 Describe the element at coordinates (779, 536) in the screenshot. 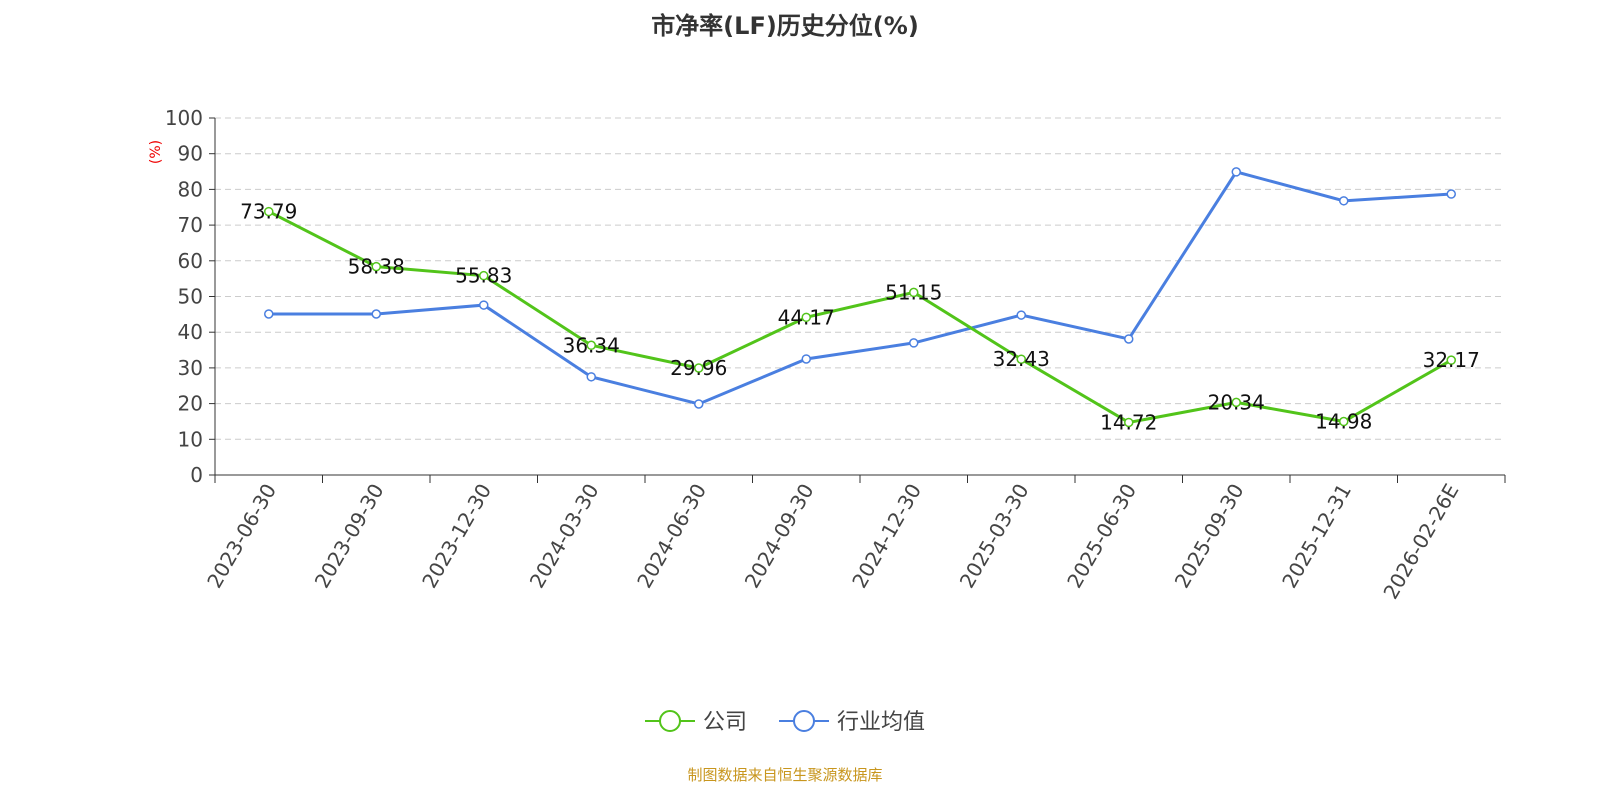

I see `x-tick-label: 2024-09-30` at that location.